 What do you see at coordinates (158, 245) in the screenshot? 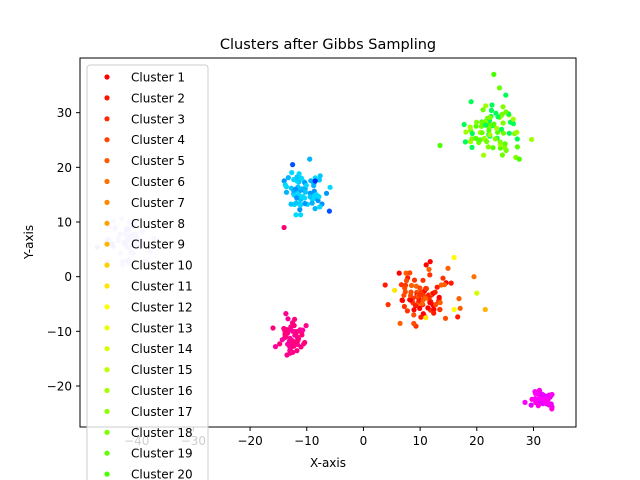
I see `legend-label: Cluster 9` at bounding box center [158, 245].